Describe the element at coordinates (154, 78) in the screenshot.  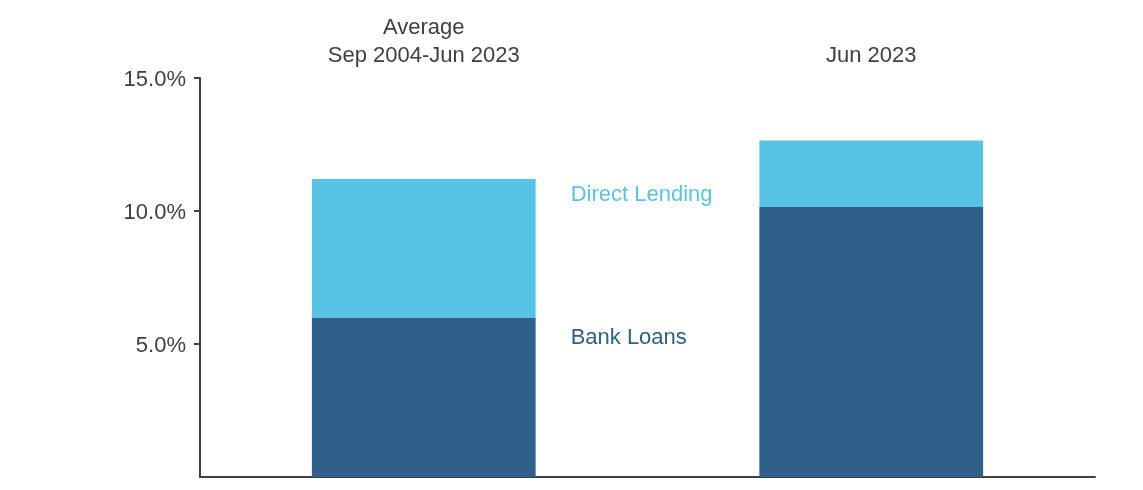
I see `y-tick-label: 15.0%` at that location.